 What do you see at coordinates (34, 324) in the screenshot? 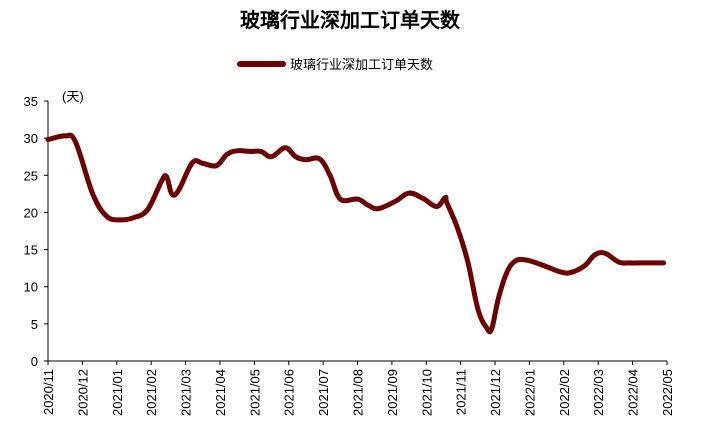
I see `y-tick-label: 5` at bounding box center [34, 324].